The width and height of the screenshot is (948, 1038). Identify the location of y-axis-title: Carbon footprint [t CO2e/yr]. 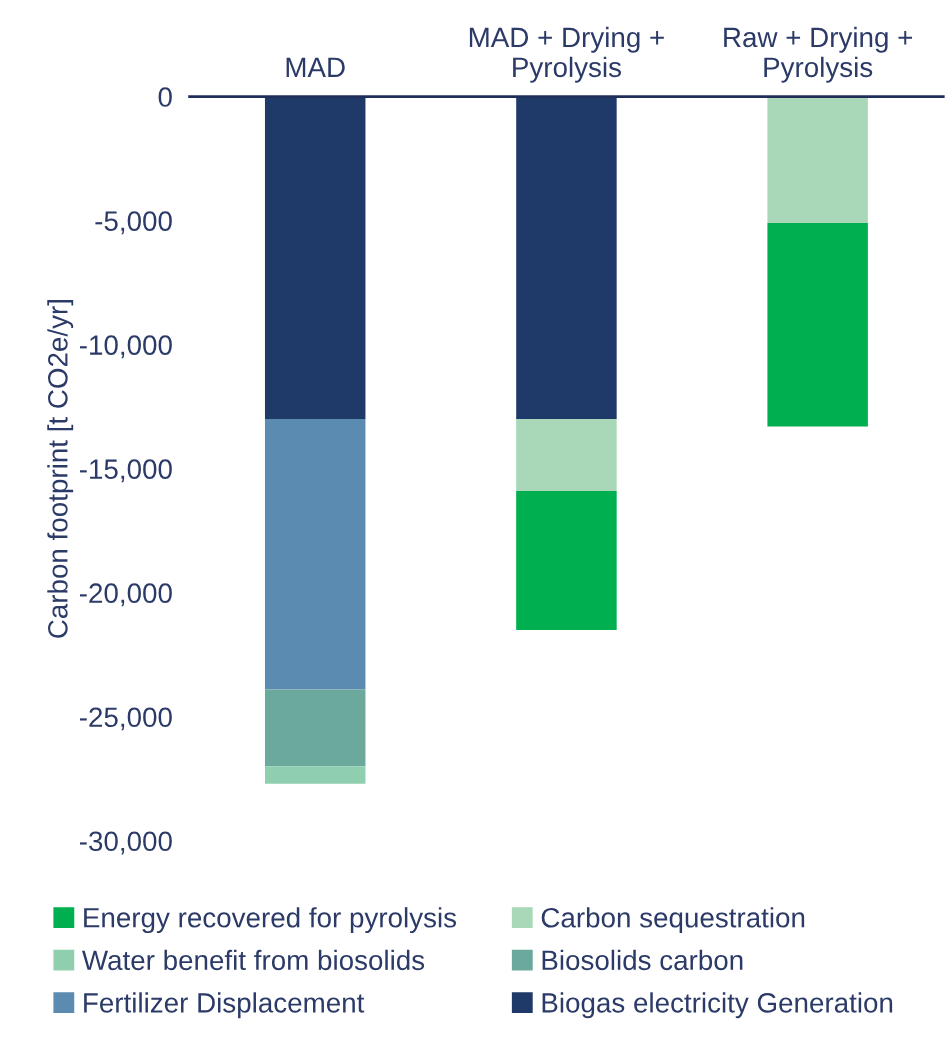
(60, 469).